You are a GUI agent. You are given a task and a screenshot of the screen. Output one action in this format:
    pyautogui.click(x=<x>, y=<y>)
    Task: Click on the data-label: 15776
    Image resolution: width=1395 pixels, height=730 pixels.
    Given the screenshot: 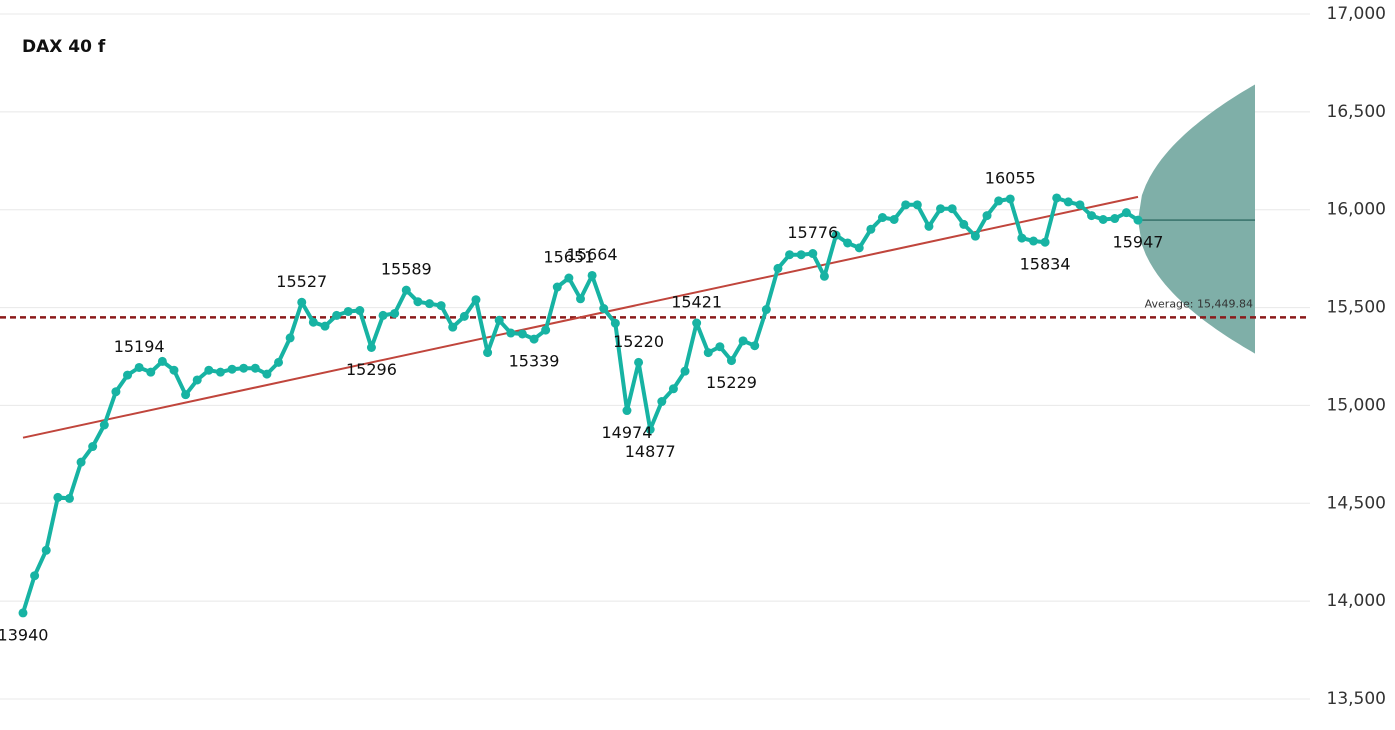 What is the action you would take?
    pyautogui.click(x=812, y=232)
    